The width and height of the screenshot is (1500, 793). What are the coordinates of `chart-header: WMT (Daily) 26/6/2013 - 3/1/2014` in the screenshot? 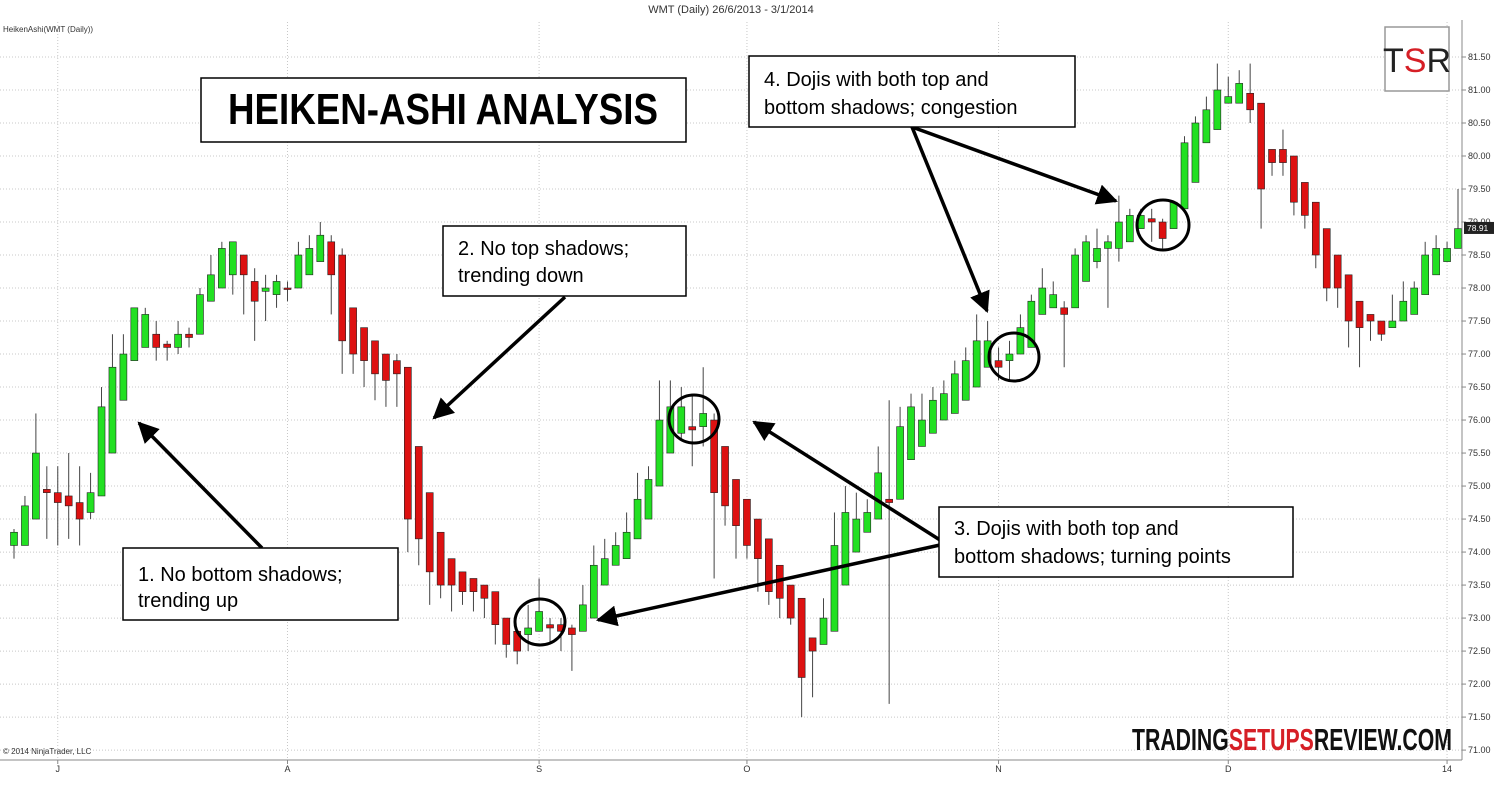 It's located at (730, 10).